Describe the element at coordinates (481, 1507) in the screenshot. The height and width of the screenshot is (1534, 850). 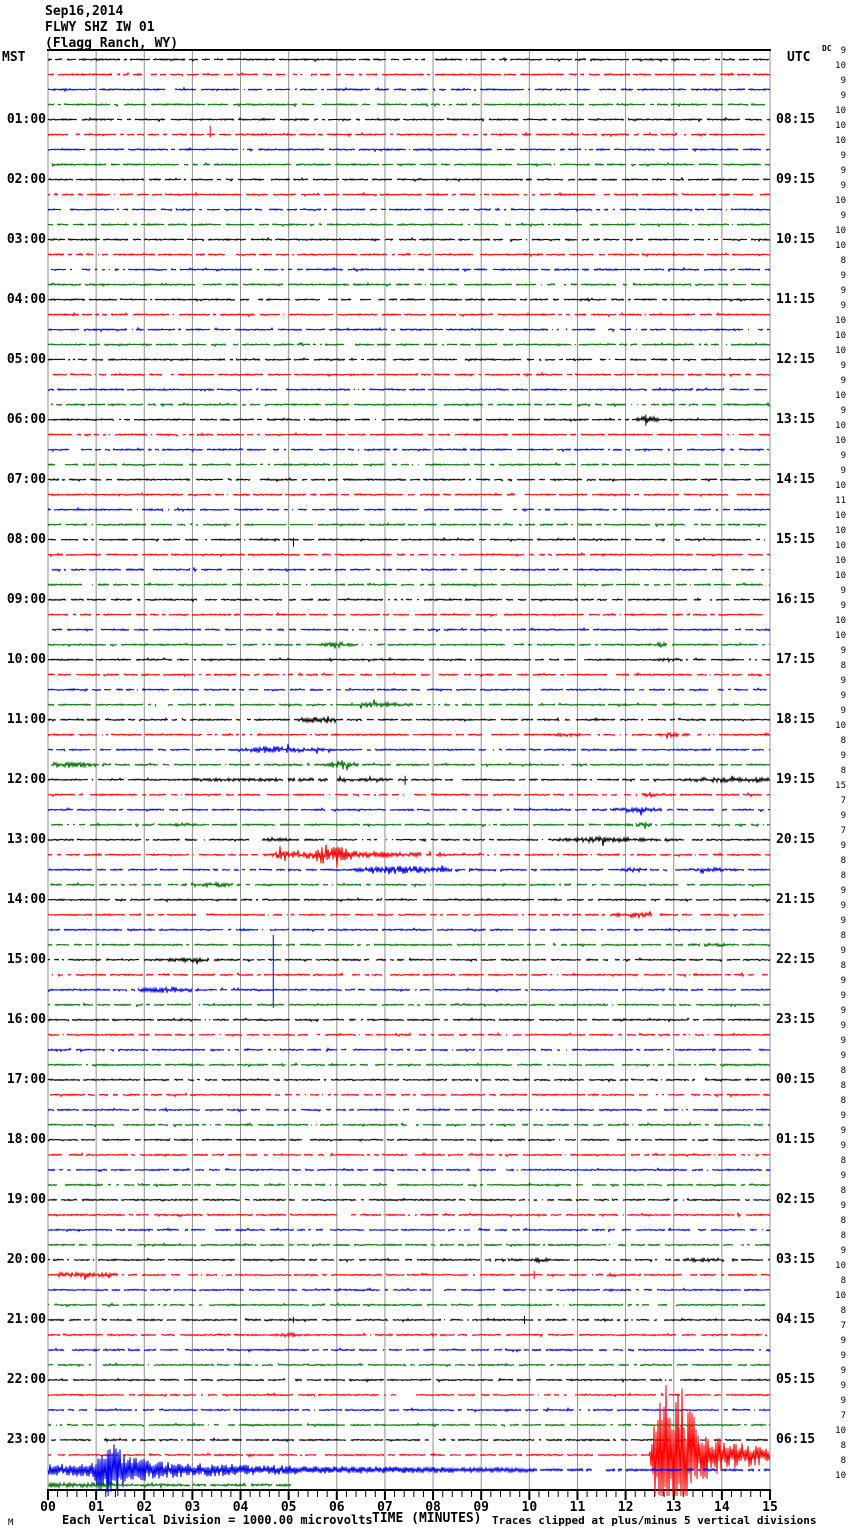
I see `x-tick-09: 09` at that location.